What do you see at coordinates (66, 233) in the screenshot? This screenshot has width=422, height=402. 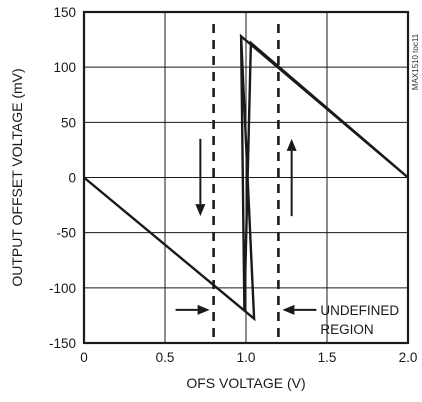 I see `y-tick-label: -50` at bounding box center [66, 233].